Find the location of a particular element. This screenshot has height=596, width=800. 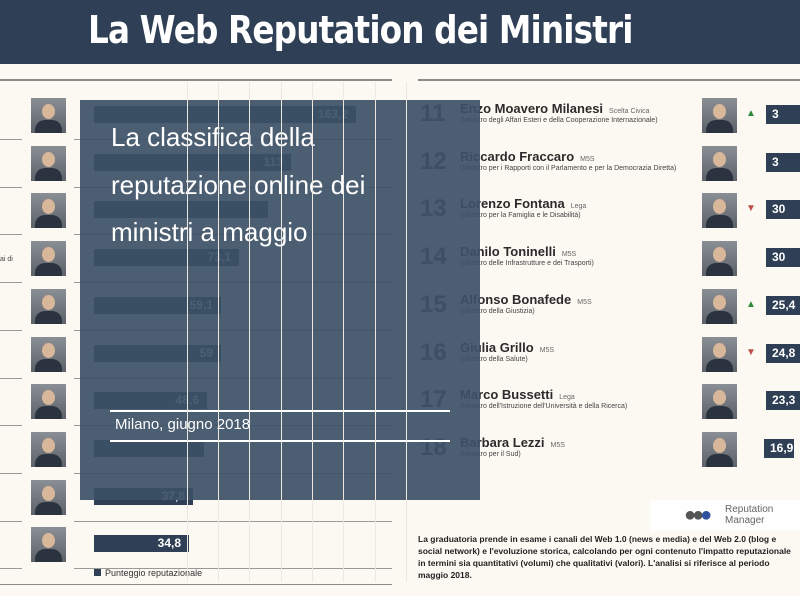

minister-name: Riccardo Fraccaro M5S is located at coordinates (527, 156).